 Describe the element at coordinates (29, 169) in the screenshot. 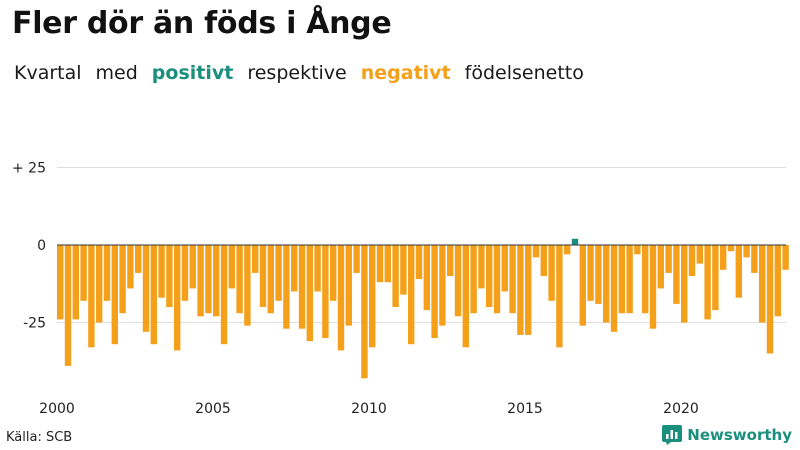

I see `y-tick-label: + 25` at that location.